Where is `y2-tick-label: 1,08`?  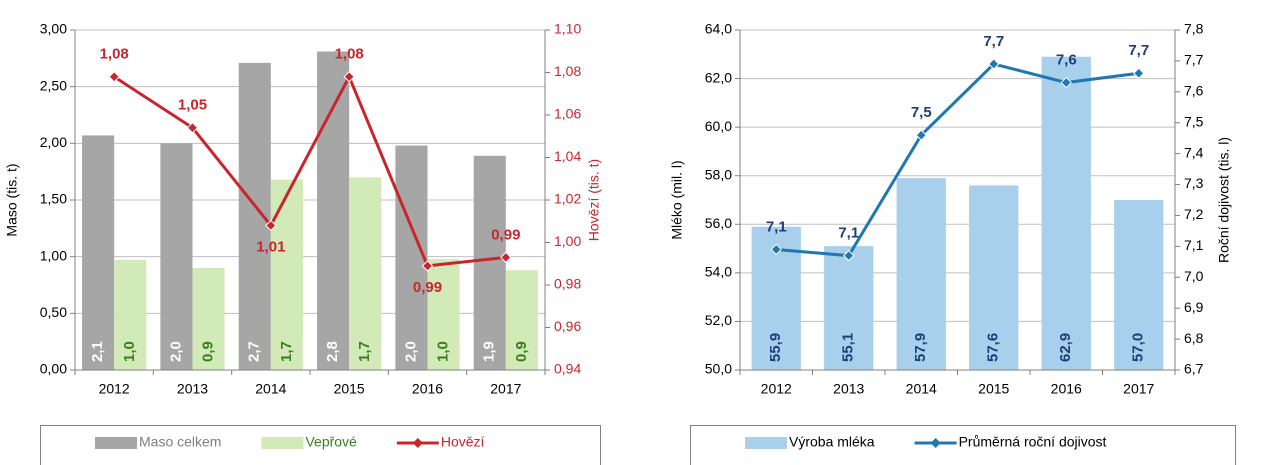 y2-tick-label: 1,08 is located at coordinates (567, 71).